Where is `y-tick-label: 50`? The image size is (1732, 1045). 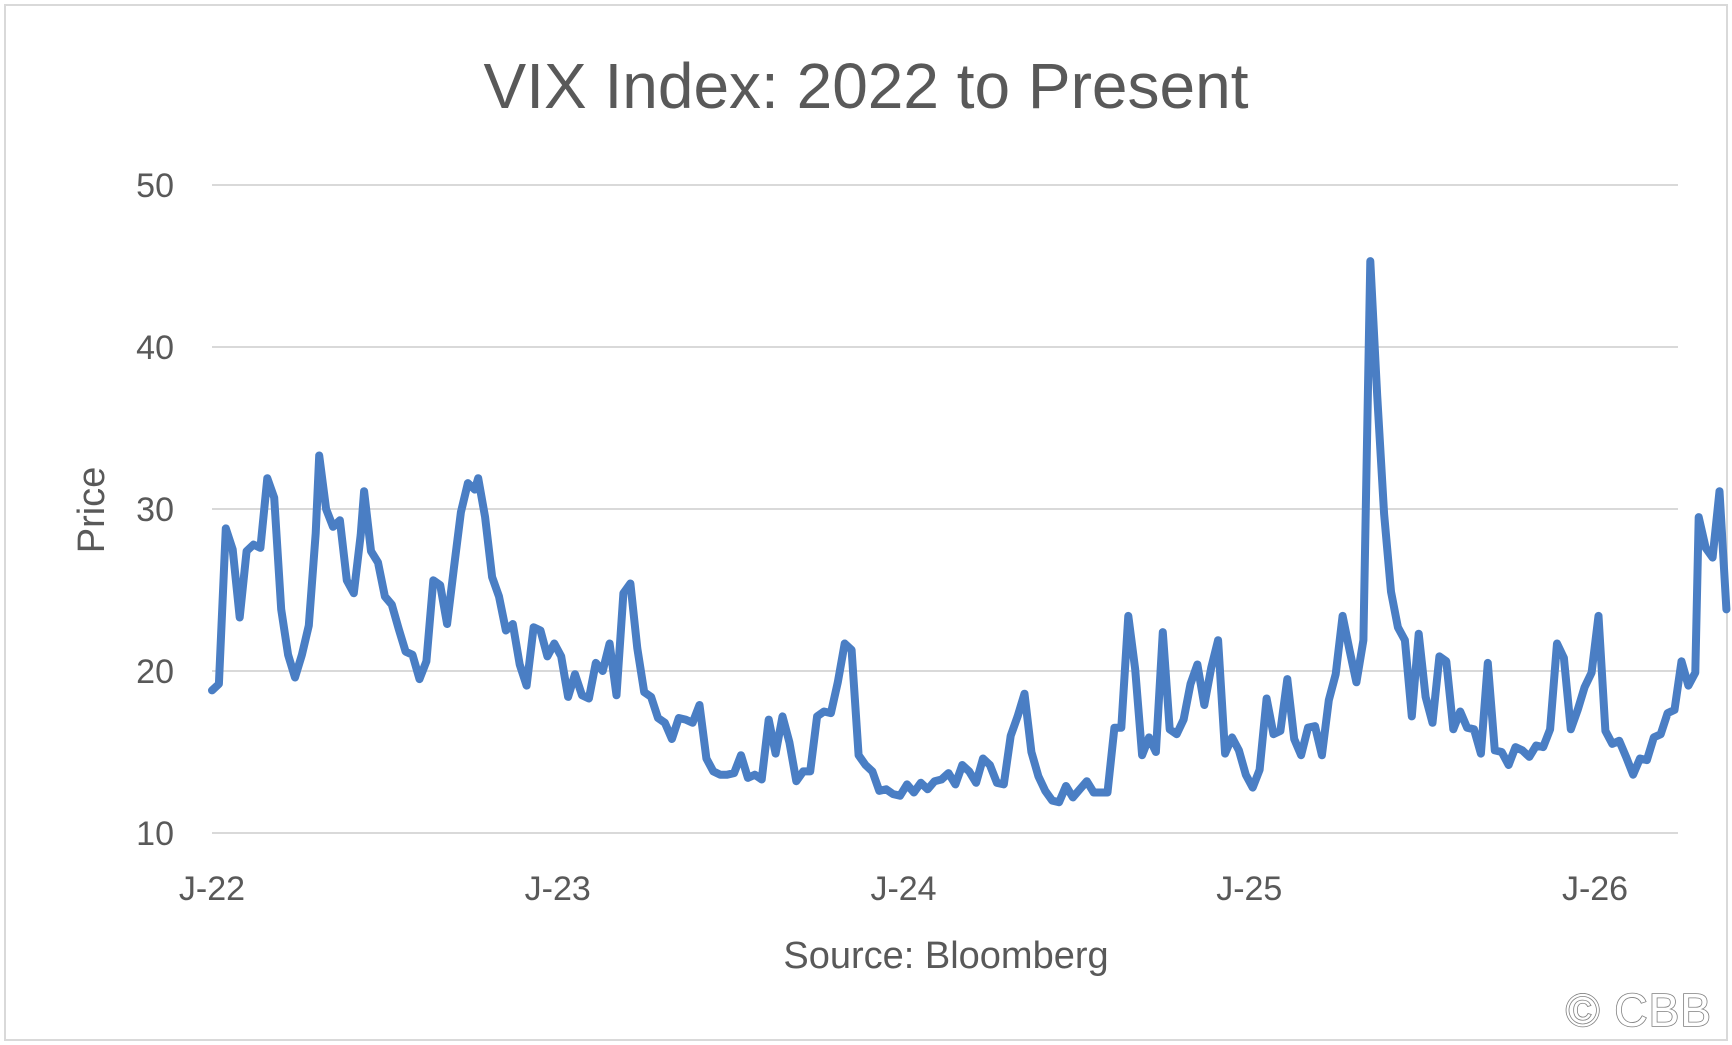
y-tick-label: 50 is located at coordinates (155, 186).